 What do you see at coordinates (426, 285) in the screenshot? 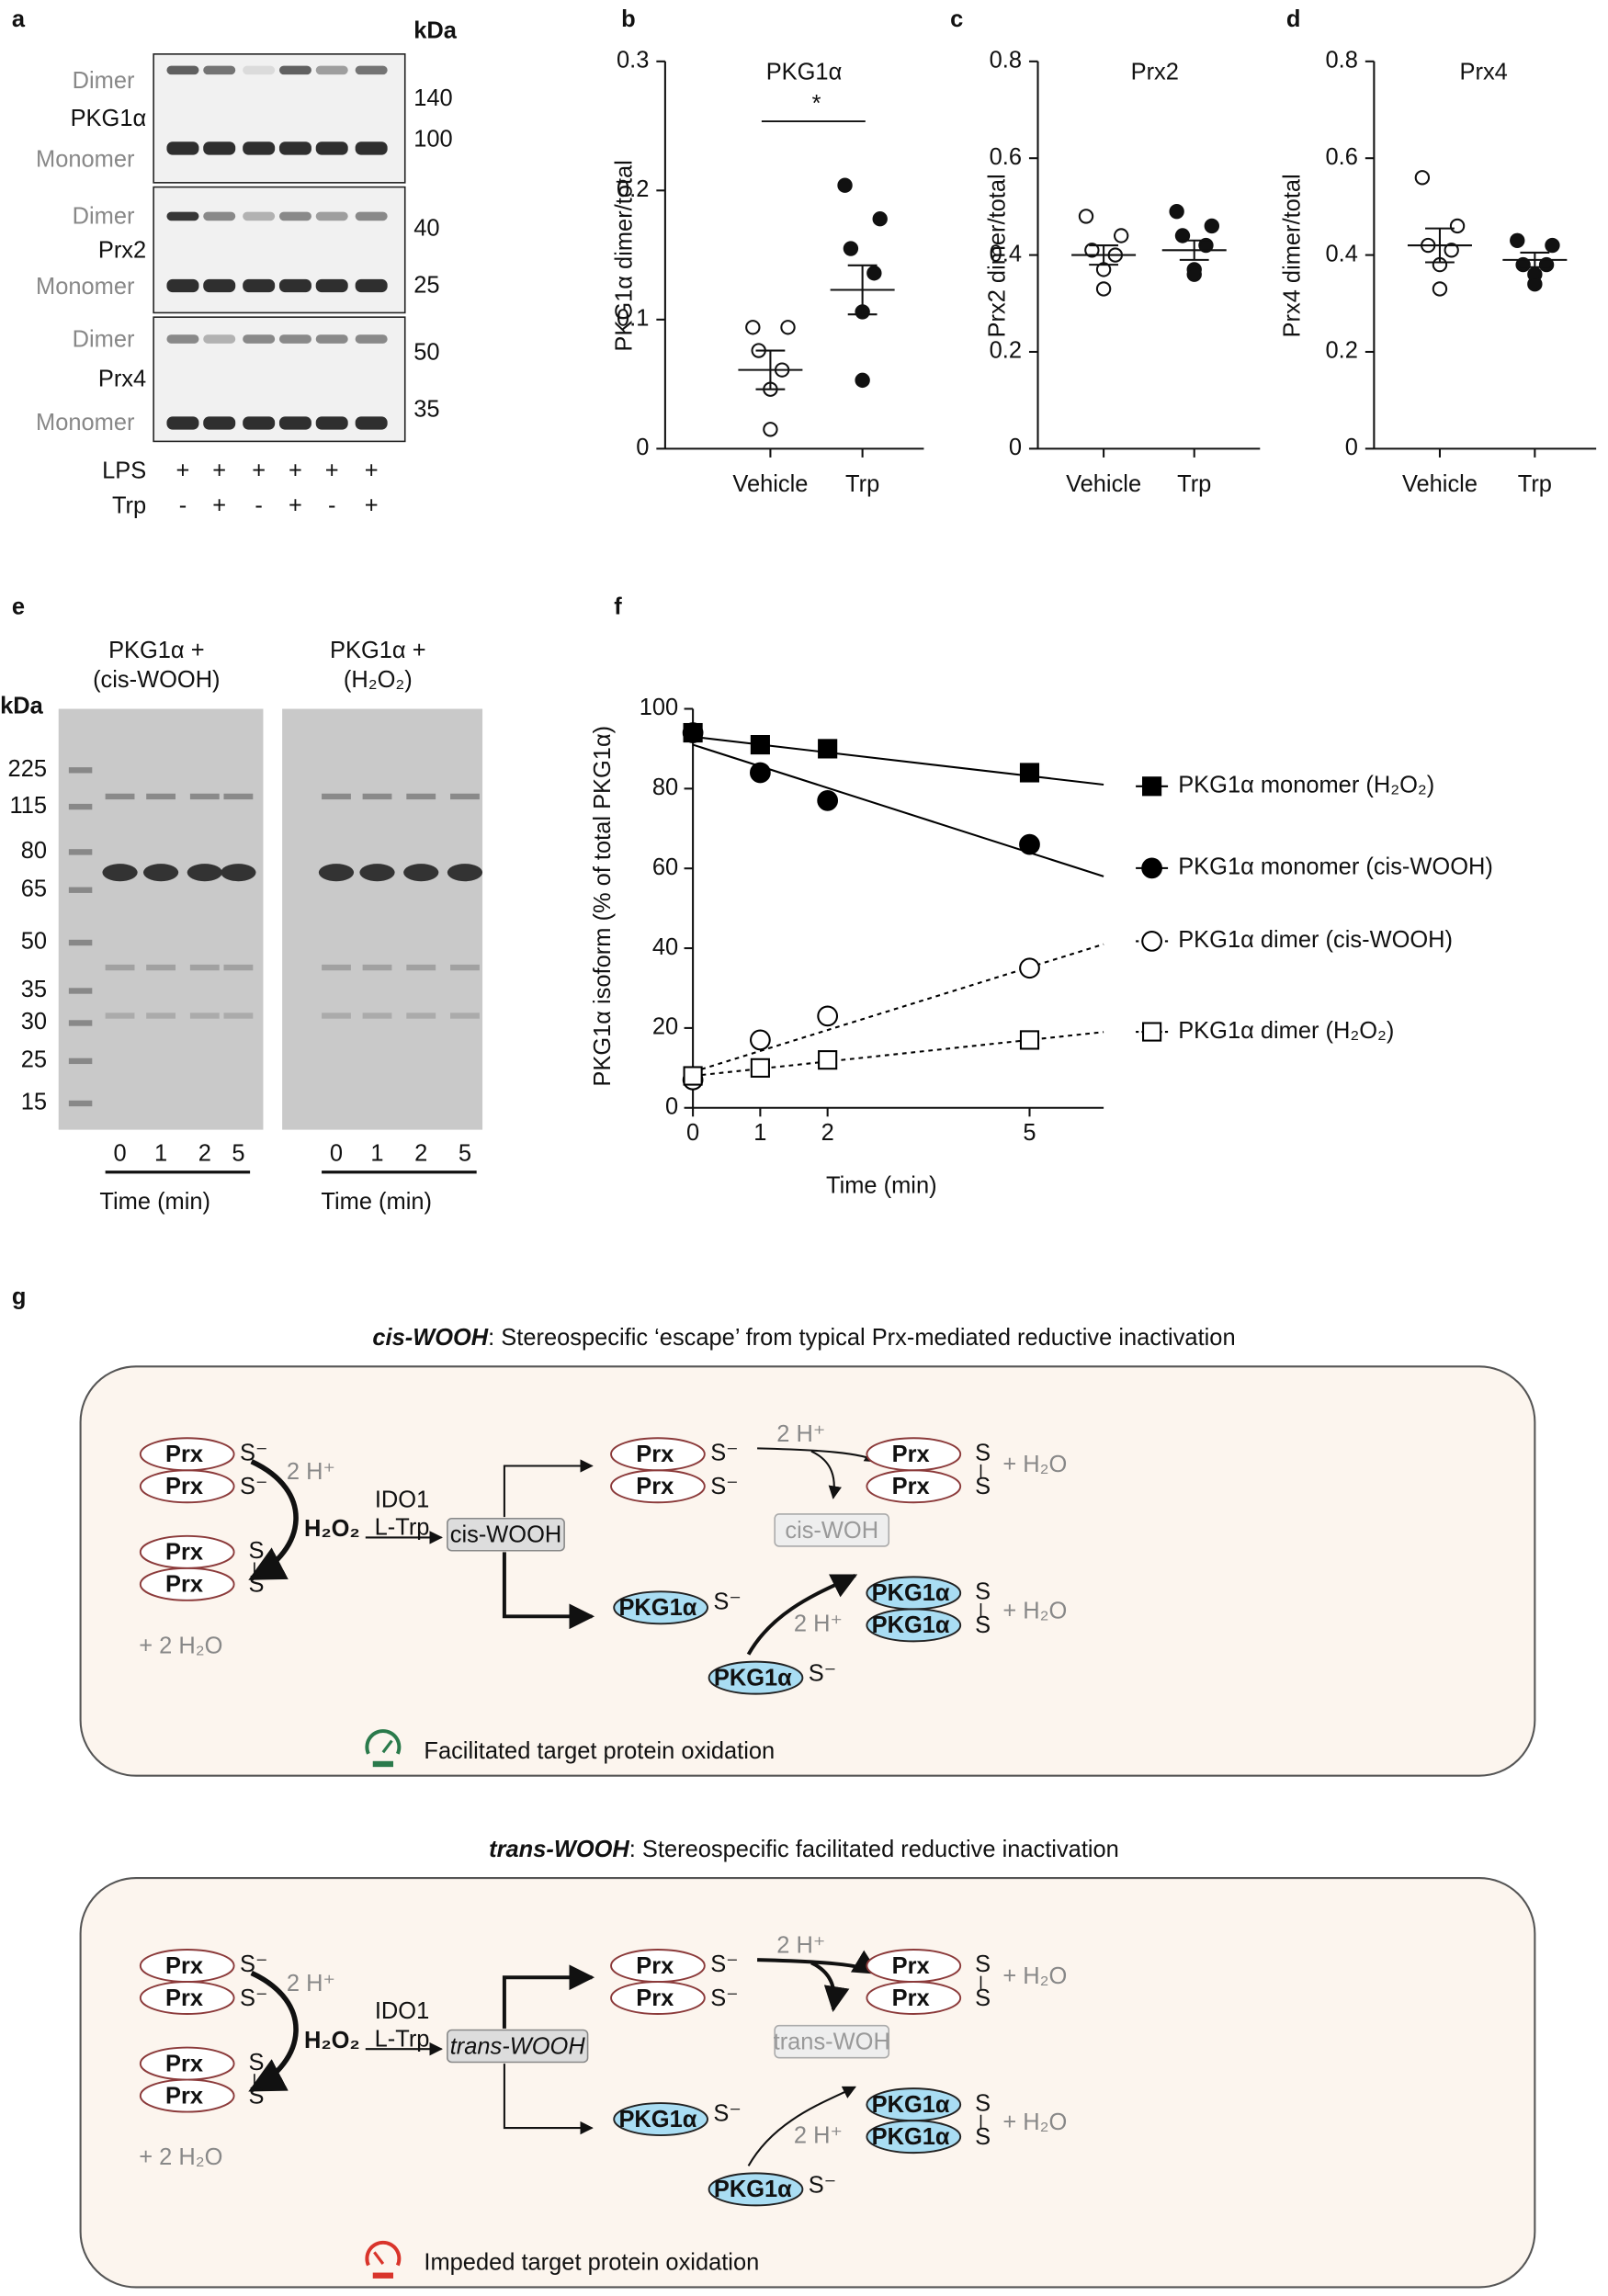
I see `marker-label: 25` at bounding box center [426, 285].